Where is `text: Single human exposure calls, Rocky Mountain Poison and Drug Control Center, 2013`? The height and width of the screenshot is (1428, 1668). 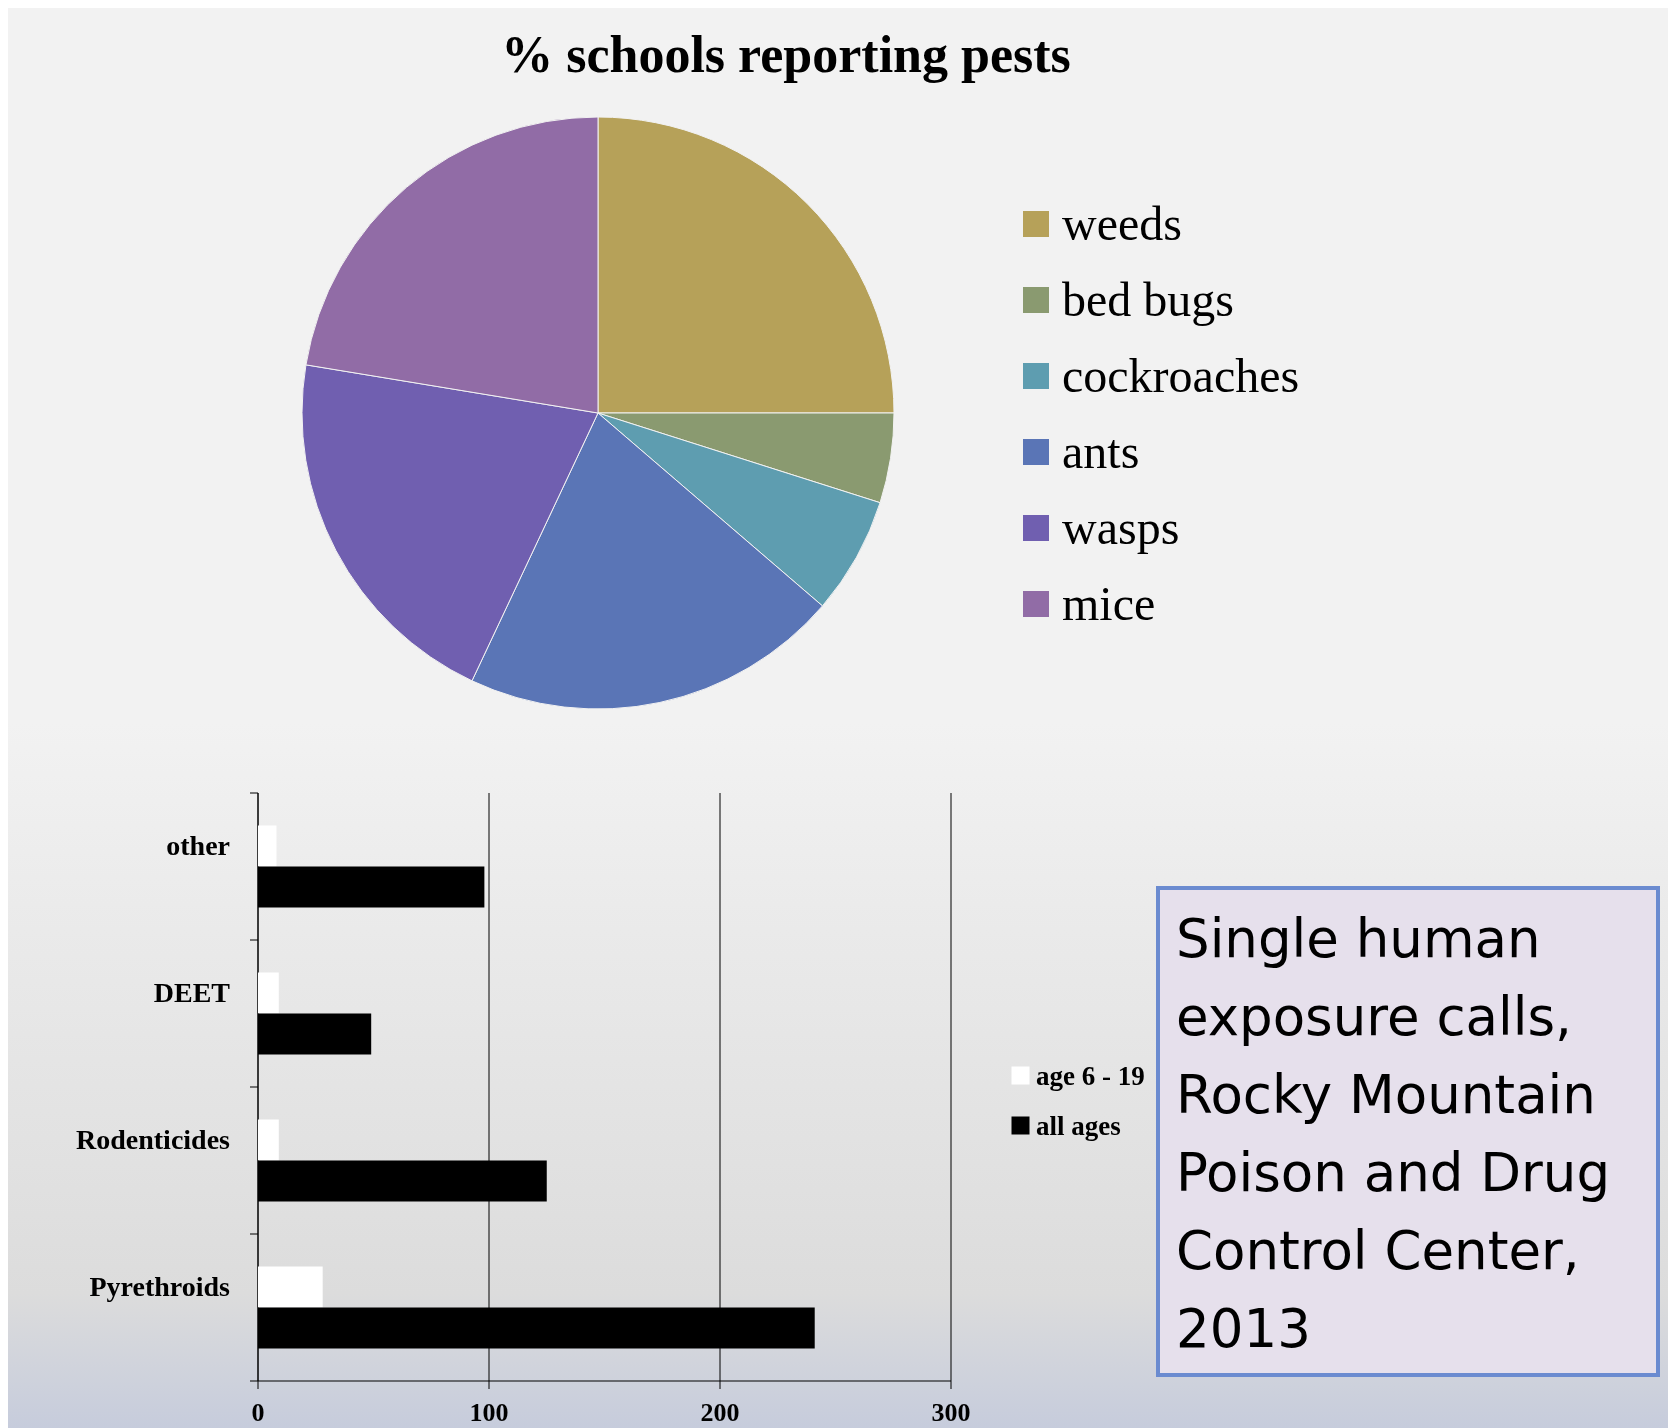
text: Single human exposure calls, Rocky Mountain Poison and Drug Control Center, 2013 is located at coordinates (1394, 1134).